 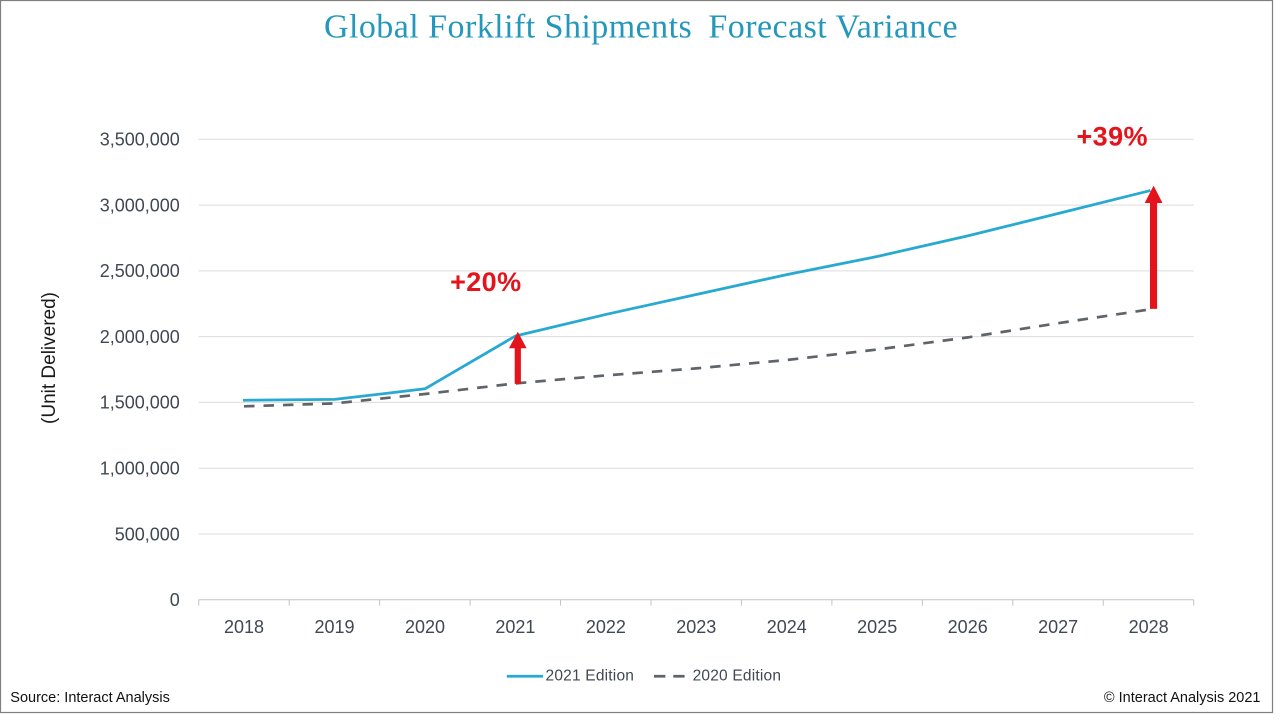 I want to click on svg-text: 2,000,000, so click(x=140, y=337).